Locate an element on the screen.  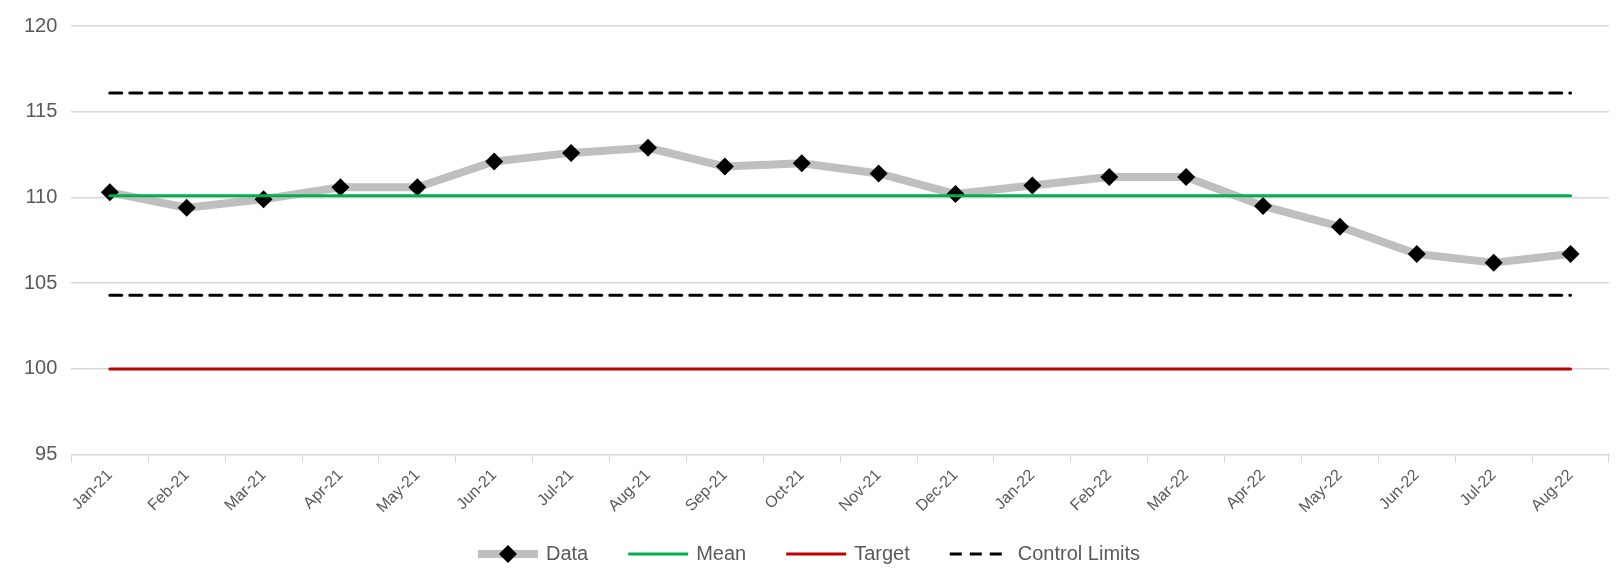
y-tick-label: 110 is located at coordinates (41, 195).